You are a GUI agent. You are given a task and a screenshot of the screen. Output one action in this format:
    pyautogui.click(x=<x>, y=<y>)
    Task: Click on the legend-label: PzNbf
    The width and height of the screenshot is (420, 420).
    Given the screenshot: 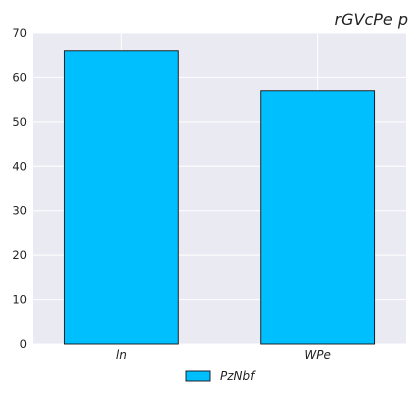 What is the action you would take?
    pyautogui.click(x=238, y=376)
    